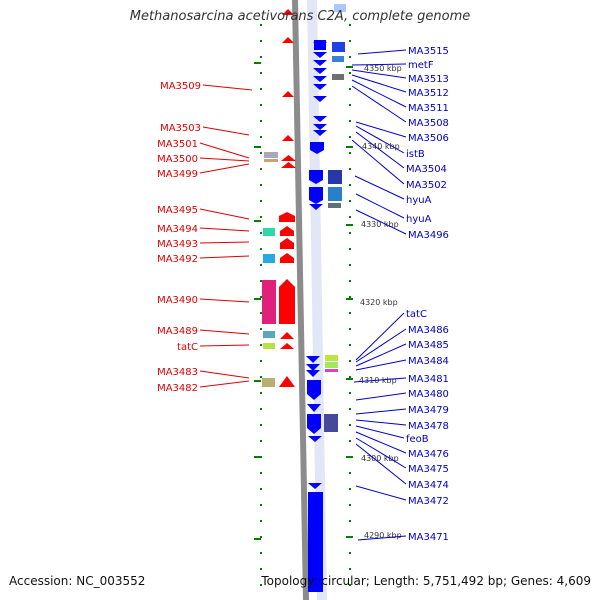  I want to click on kbp-marker-label: 4340 kbp, so click(381, 146).